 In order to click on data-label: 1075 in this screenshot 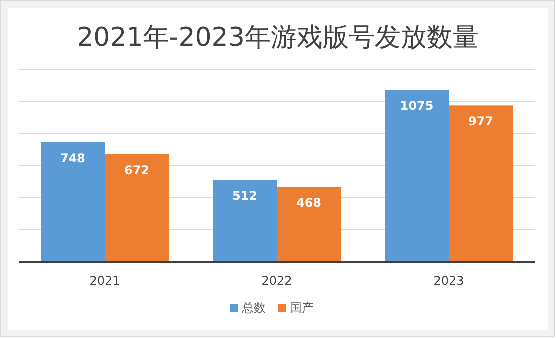, I will do `click(417, 106)`.